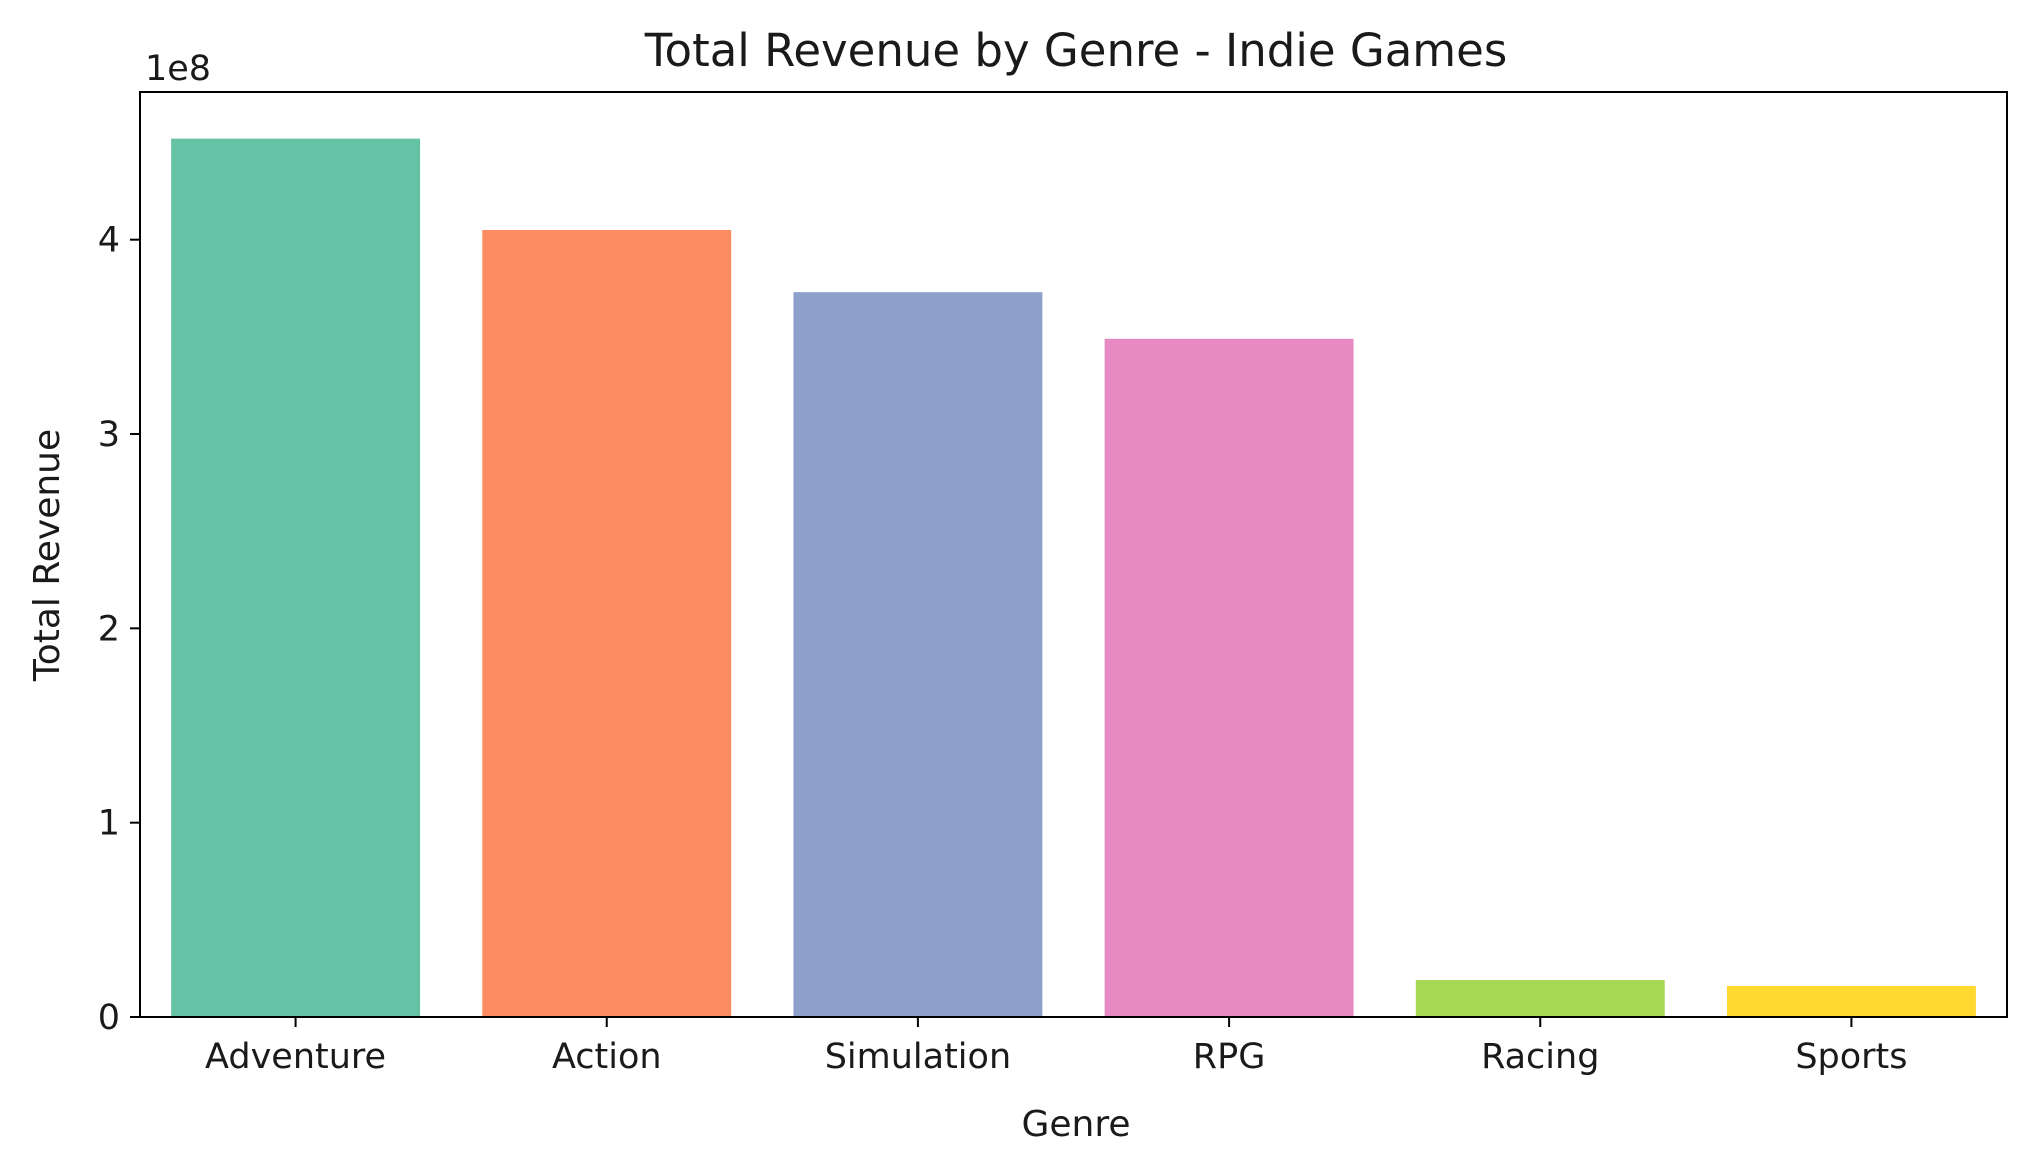 Image resolution: width=2032 pixels, height=1172 pixels. I want to click on y-tick-label: 1, so click(109, 824).